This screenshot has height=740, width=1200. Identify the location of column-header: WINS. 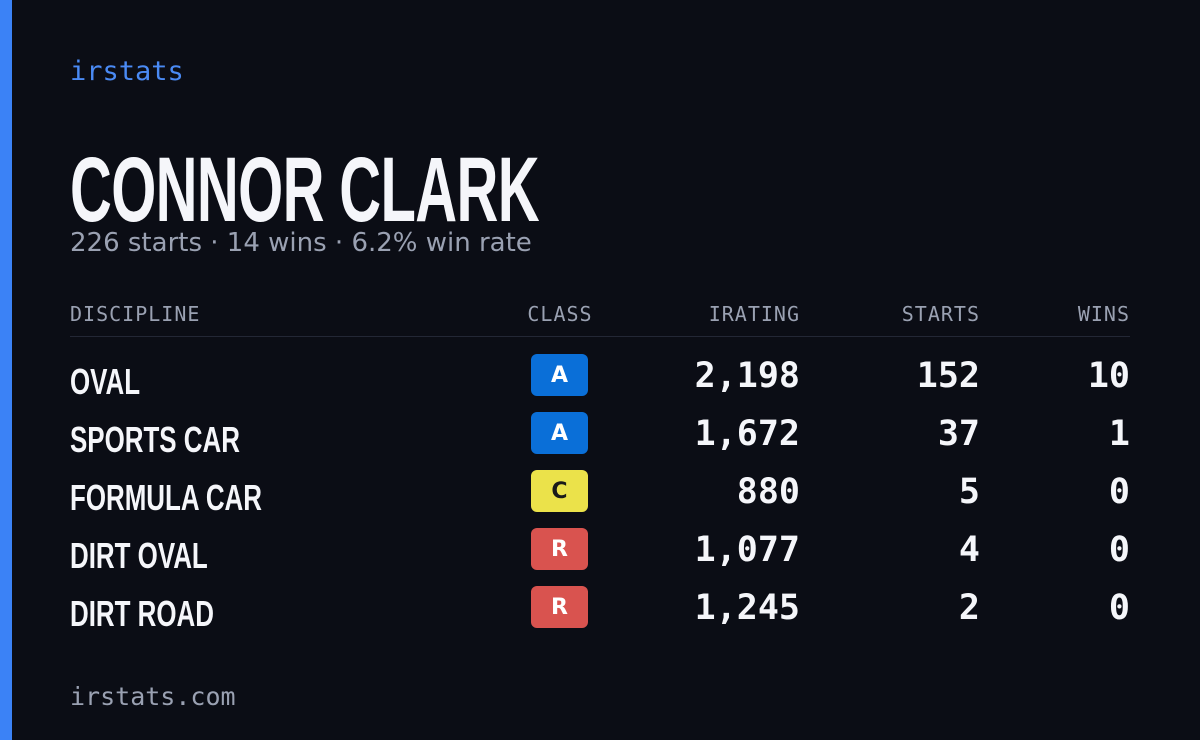
(1103, 314).